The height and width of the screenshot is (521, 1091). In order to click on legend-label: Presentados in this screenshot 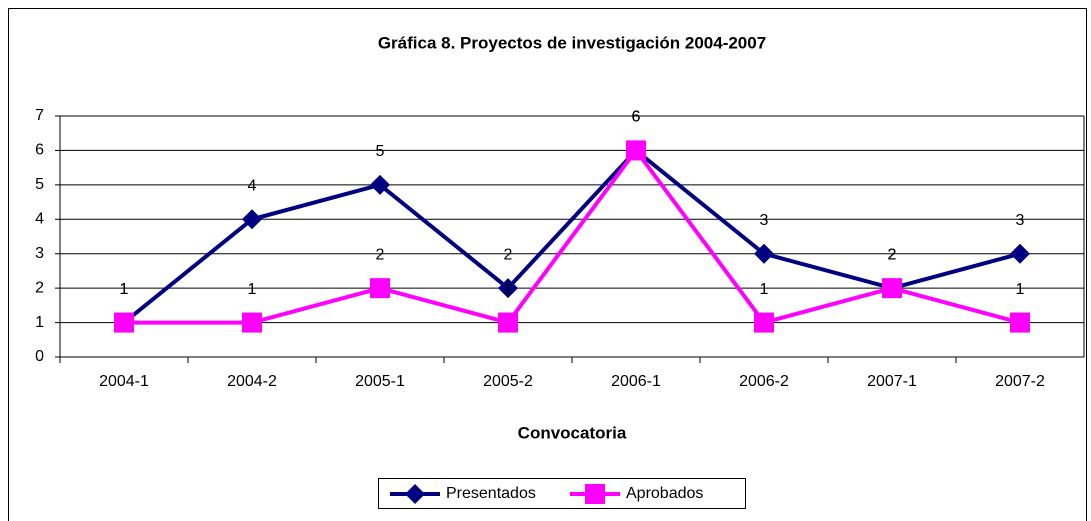, I will do `click(491, 493)`.